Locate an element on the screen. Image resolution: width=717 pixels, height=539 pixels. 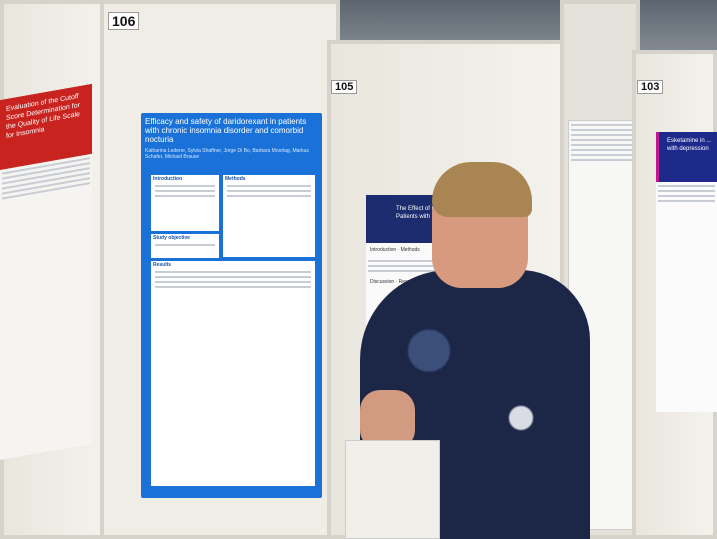
person-hair is located at coordinates (482, 189).